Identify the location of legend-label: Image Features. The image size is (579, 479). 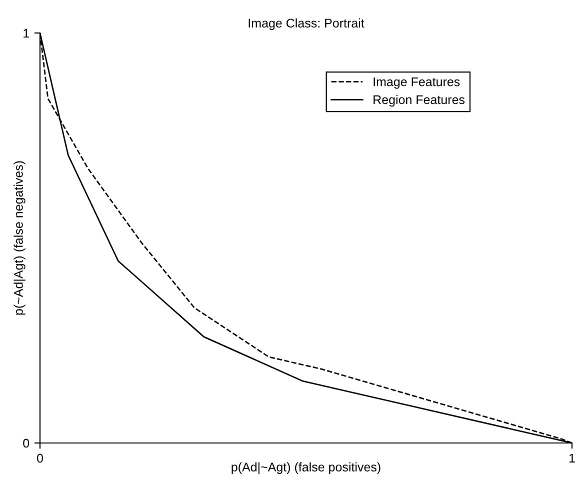
(417, 83).